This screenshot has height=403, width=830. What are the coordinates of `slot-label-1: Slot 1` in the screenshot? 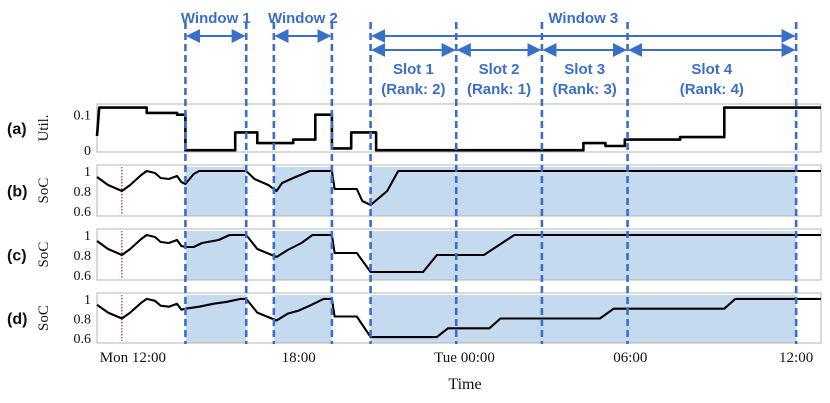 It's located at (413, 69).